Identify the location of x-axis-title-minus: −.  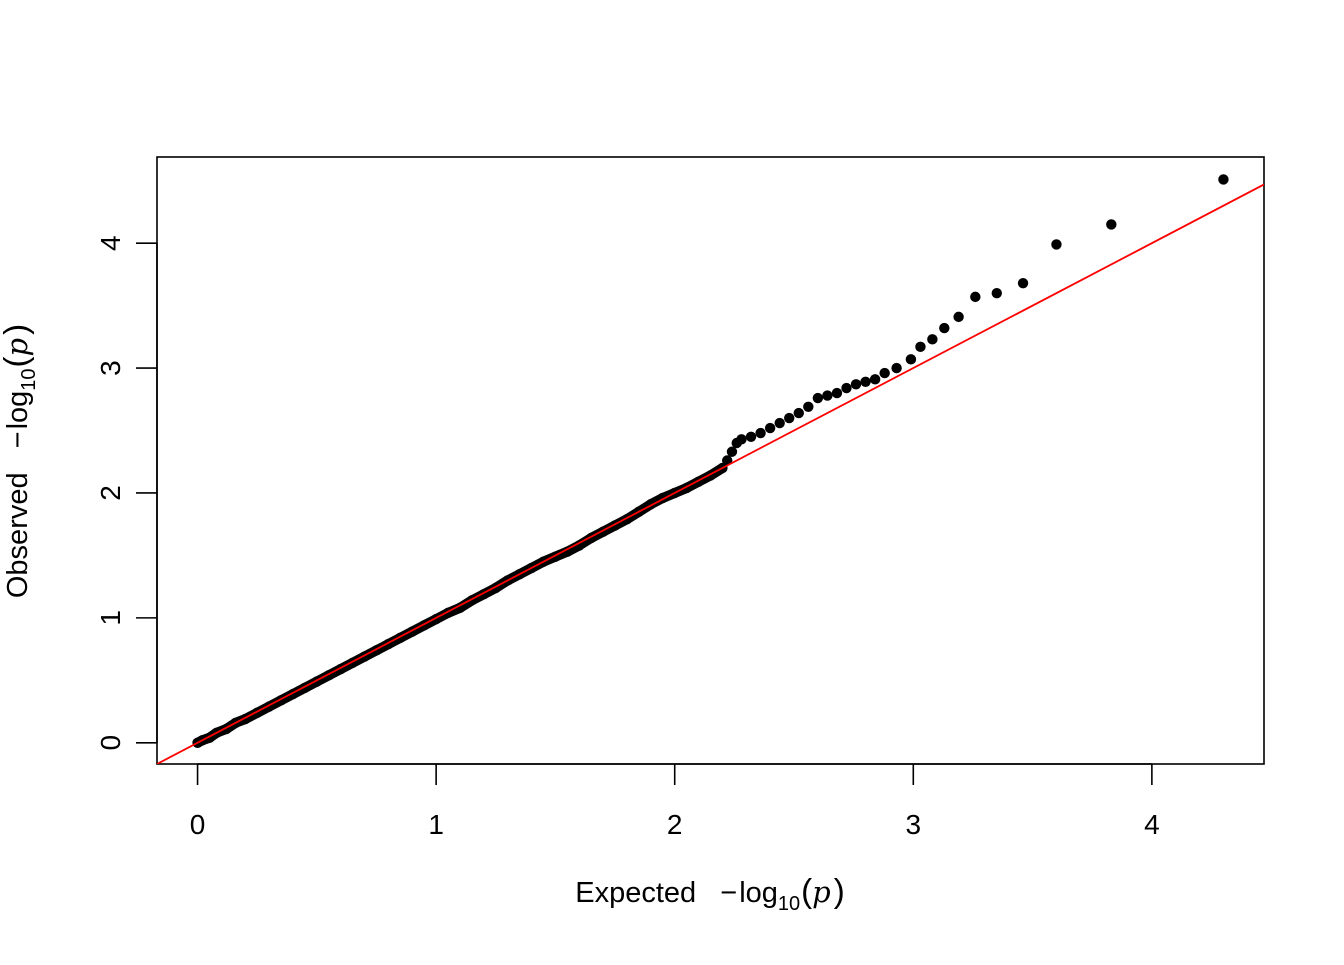
(728, 893).